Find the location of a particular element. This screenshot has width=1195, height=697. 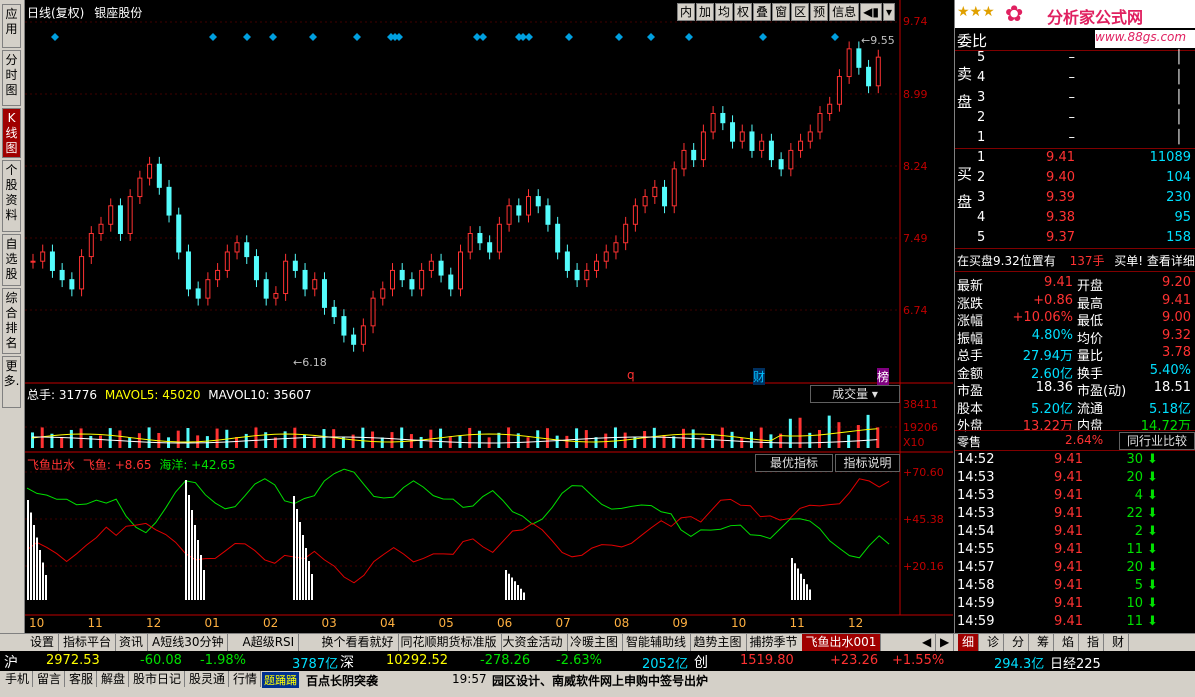

tool-ma: 均 is located at coordinates (724, 12).